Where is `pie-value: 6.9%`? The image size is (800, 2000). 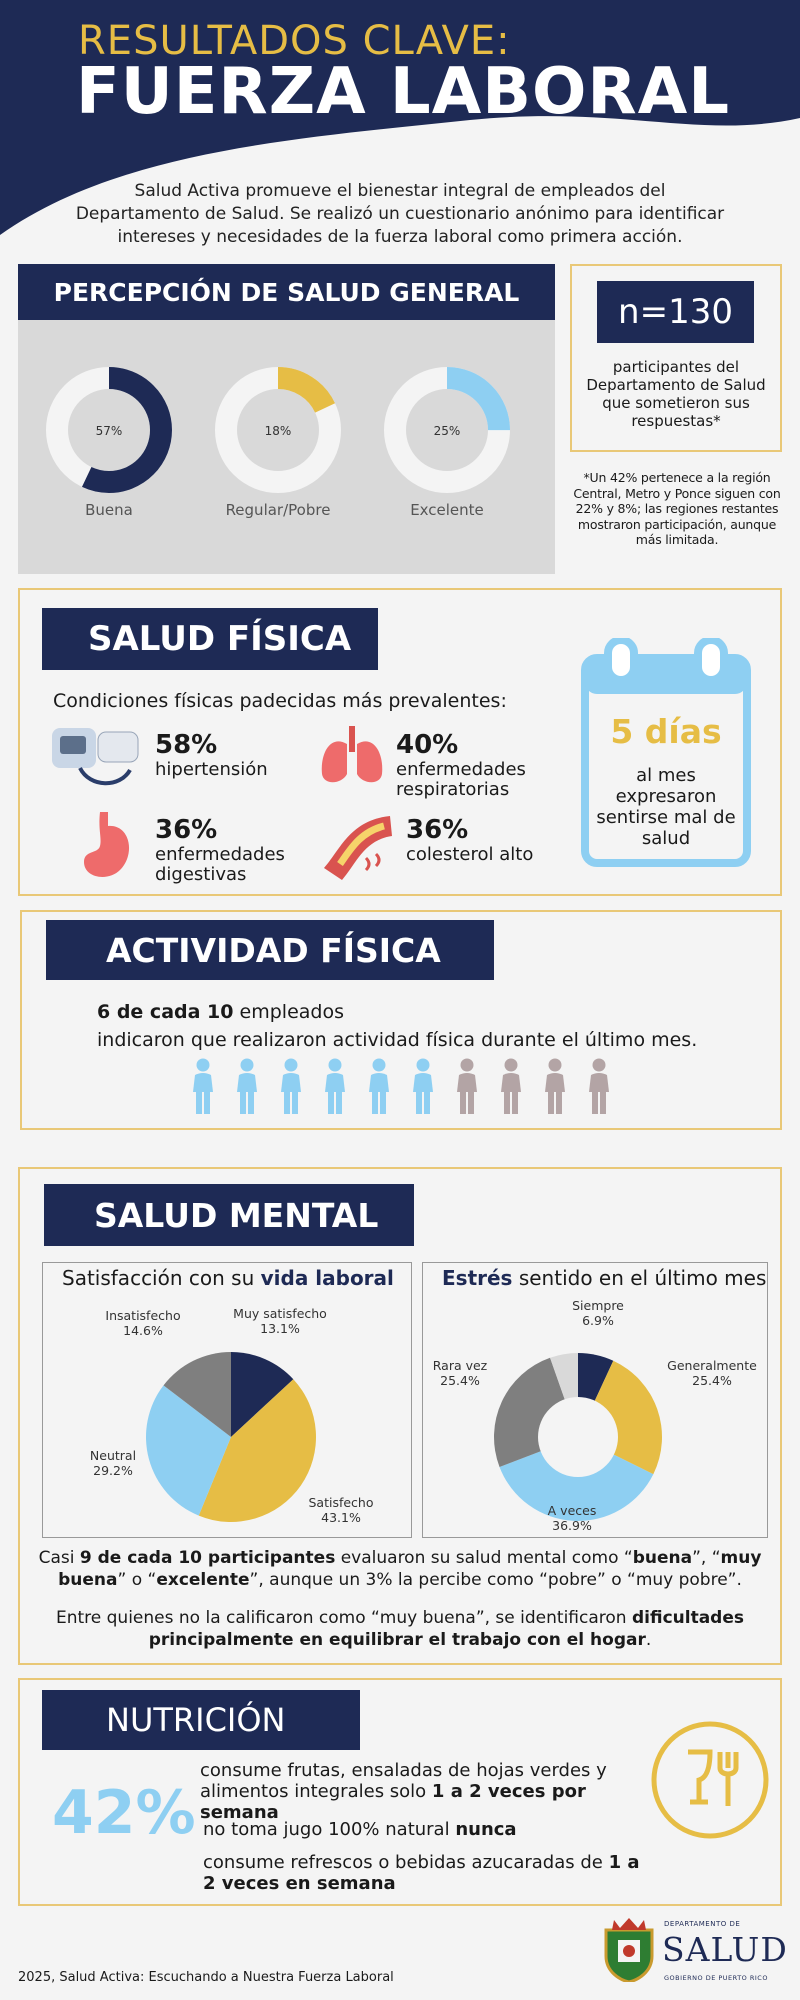
pie-value: 6.9% is located at coordinates (598, 1320).